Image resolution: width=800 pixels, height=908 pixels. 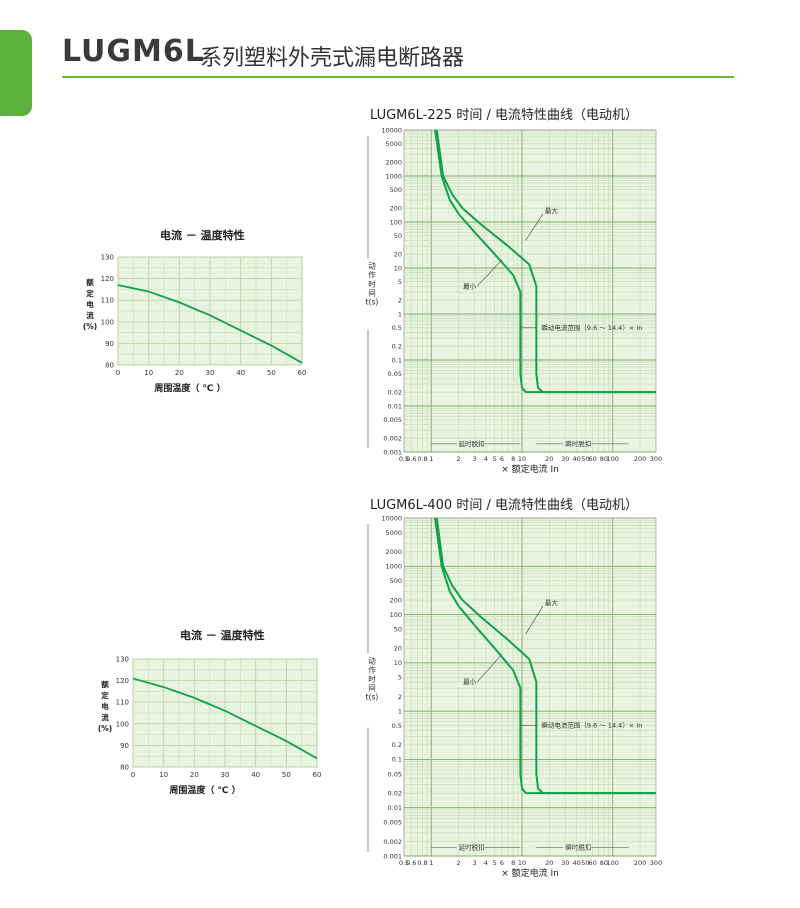 I want to click on y-tick-label: 130, so click(x=107, y=258).